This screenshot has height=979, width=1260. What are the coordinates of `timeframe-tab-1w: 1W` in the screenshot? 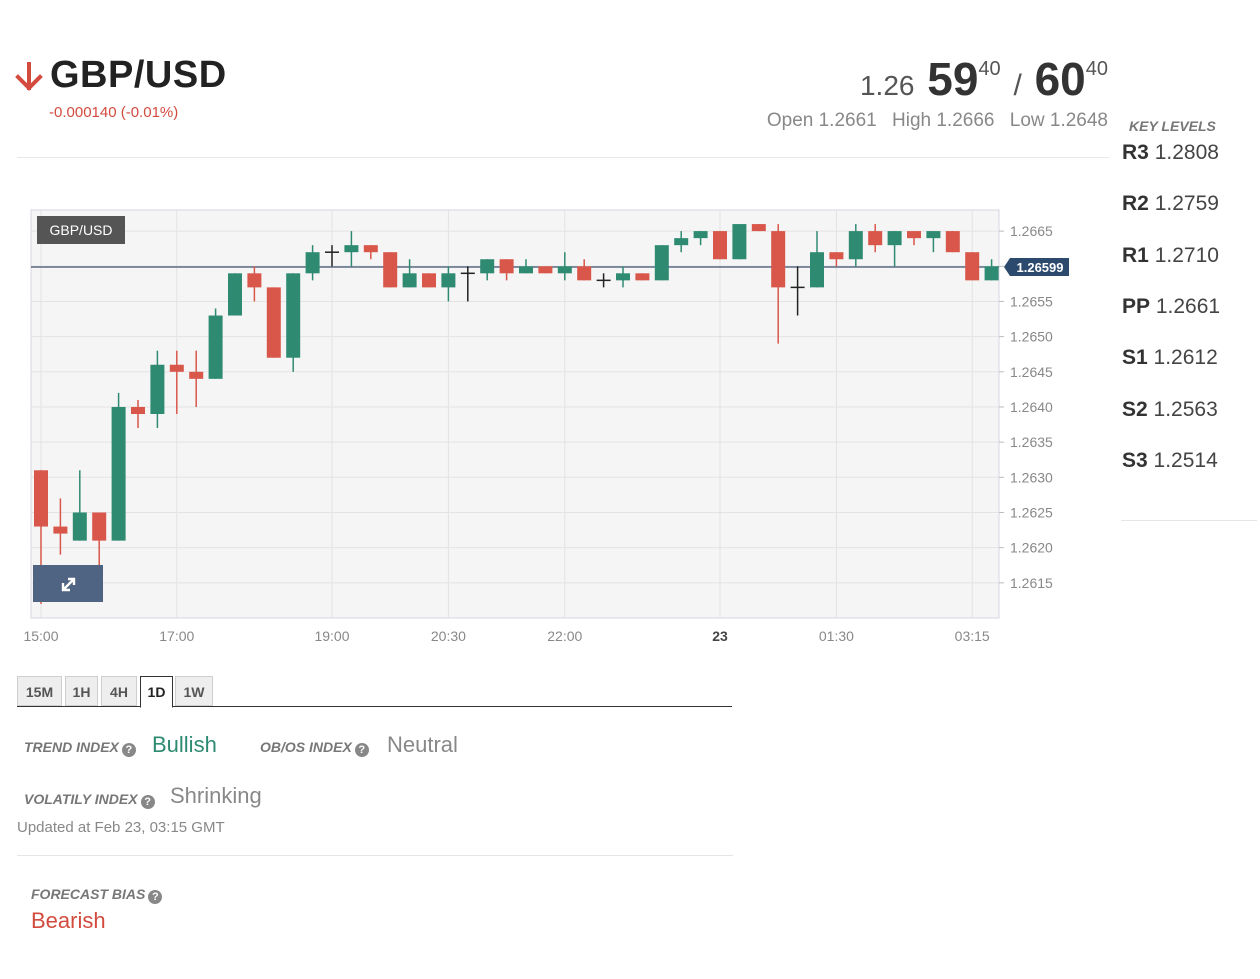 It's located at (194, 691).